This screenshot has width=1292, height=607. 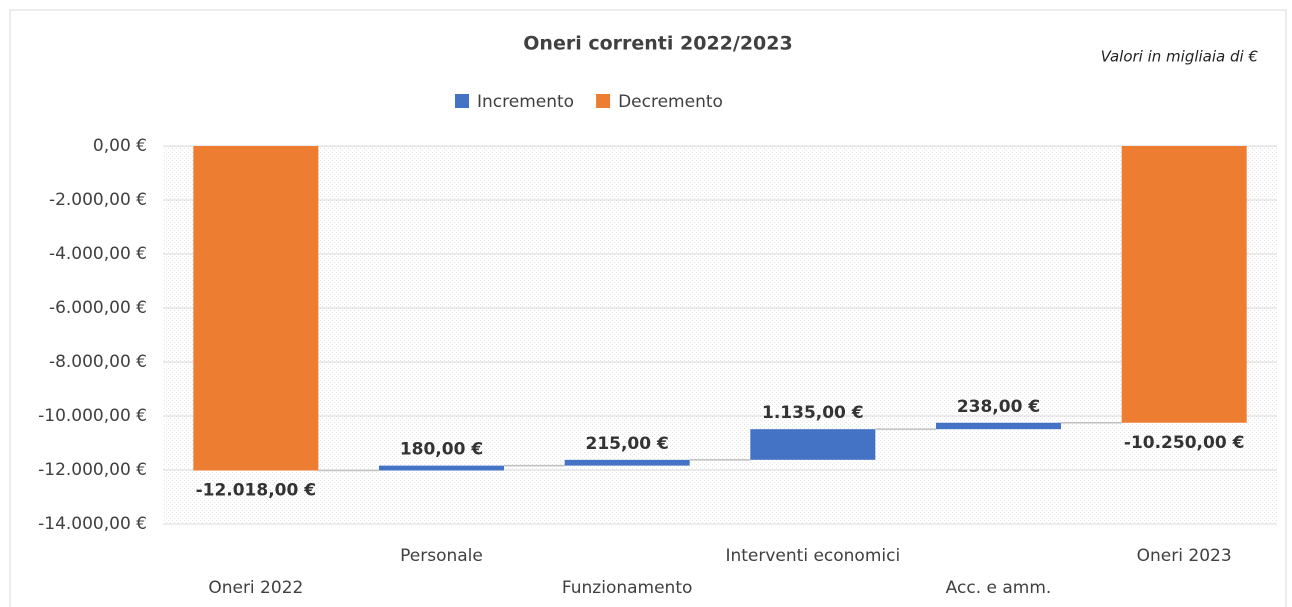 I want to click on y-tick-label: -2.000,00 €, so click(x=98, y=200).